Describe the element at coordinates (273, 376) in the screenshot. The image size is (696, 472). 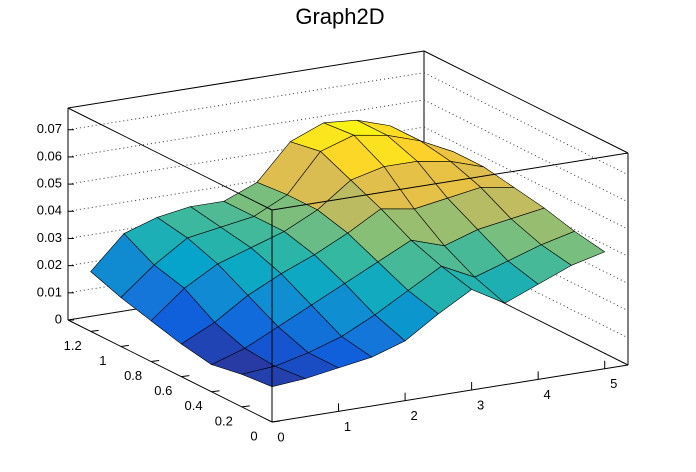
I see `surface-cell` at that location.